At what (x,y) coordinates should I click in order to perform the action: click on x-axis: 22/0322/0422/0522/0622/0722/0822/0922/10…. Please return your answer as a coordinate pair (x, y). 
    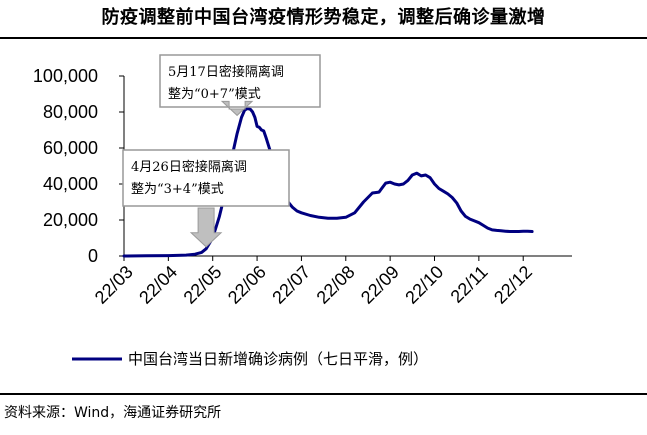
    Looking at the image, I should click on (331, 281).